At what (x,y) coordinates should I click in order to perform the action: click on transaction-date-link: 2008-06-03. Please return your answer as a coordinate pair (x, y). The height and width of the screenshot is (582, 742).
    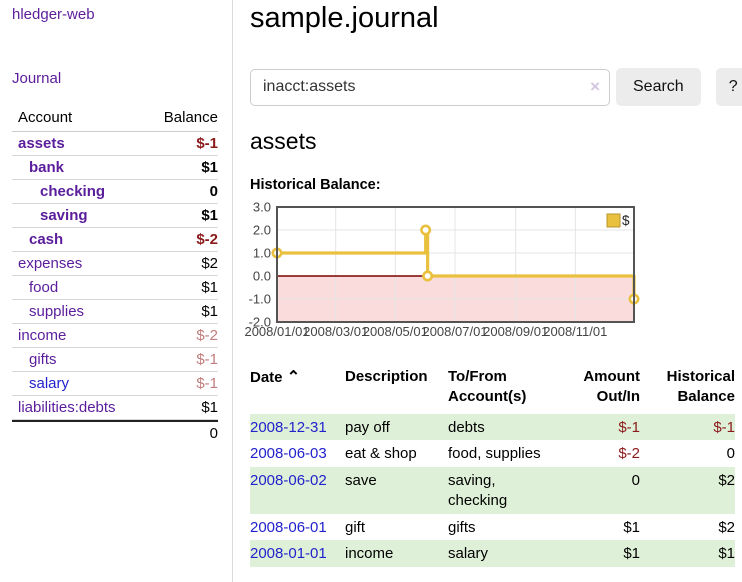
    Looking at the image, I should click on (288, 454).